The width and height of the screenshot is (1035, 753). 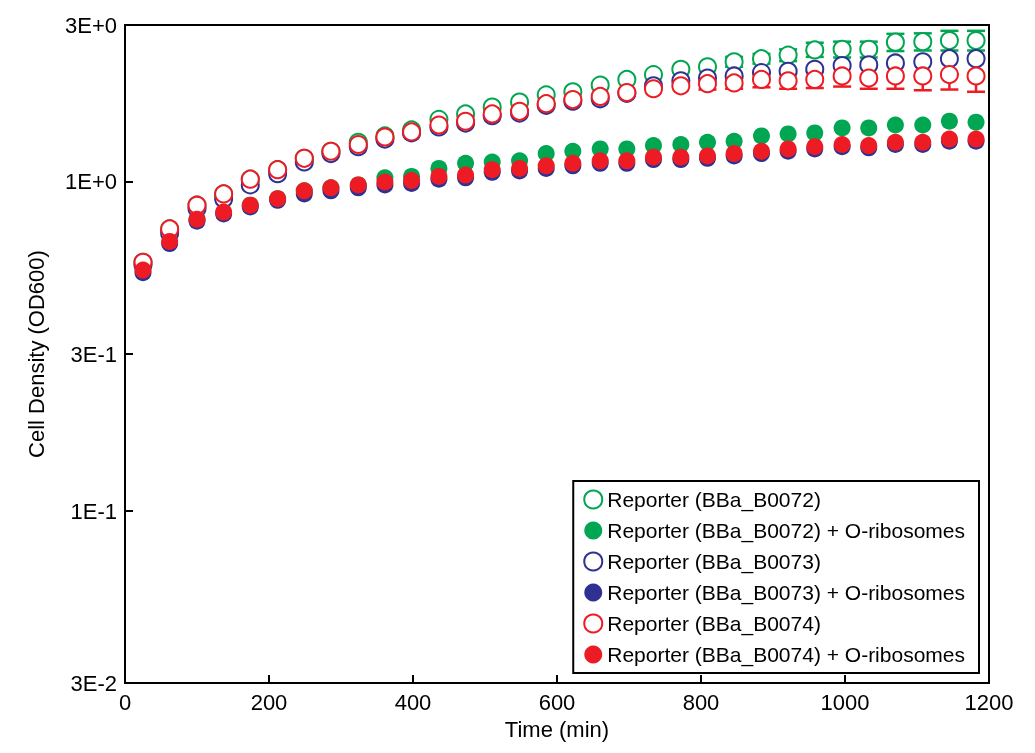 I want to click on legend-label: Reporter (BBa_B0073) + O-ribosomes, so click(x=786, y=593).